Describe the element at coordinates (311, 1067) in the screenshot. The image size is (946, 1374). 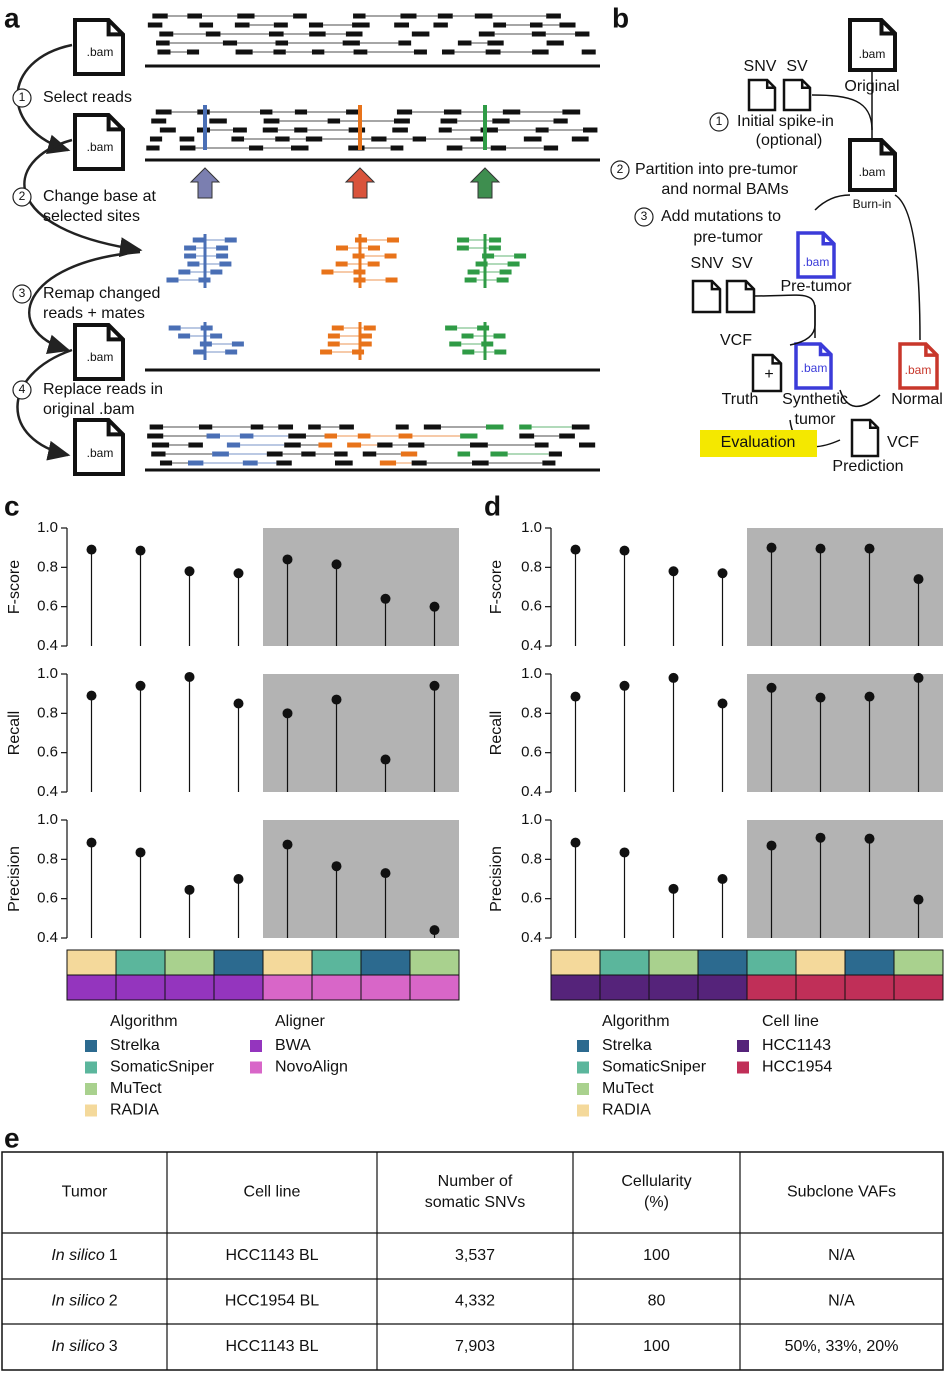
I see `legend-label: NovoAlign` at that location.